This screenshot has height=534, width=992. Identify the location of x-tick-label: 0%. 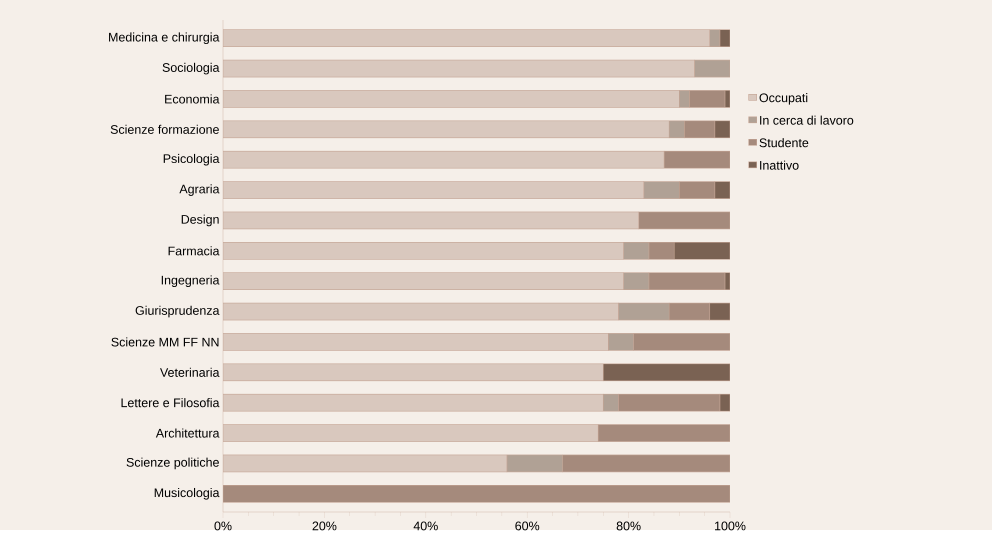
(223, 526).